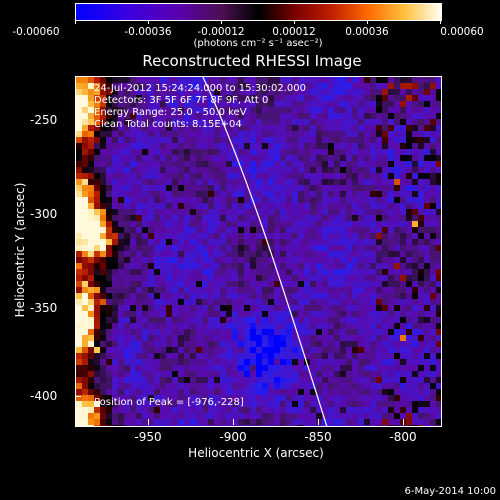  I want to click on x-tick-label: -950, so click(148, 437).